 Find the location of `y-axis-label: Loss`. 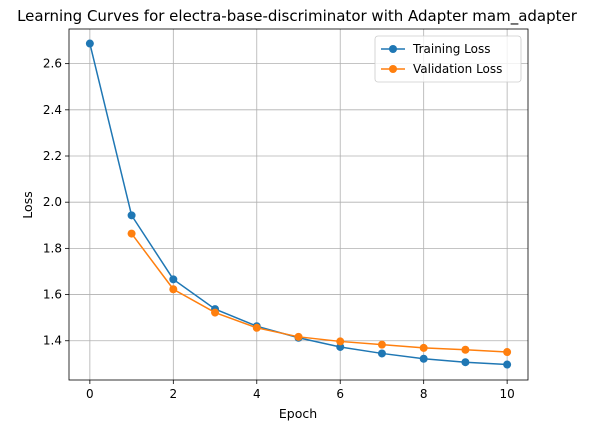

y-axis-label: Loss is located at coordinates (27, 204).